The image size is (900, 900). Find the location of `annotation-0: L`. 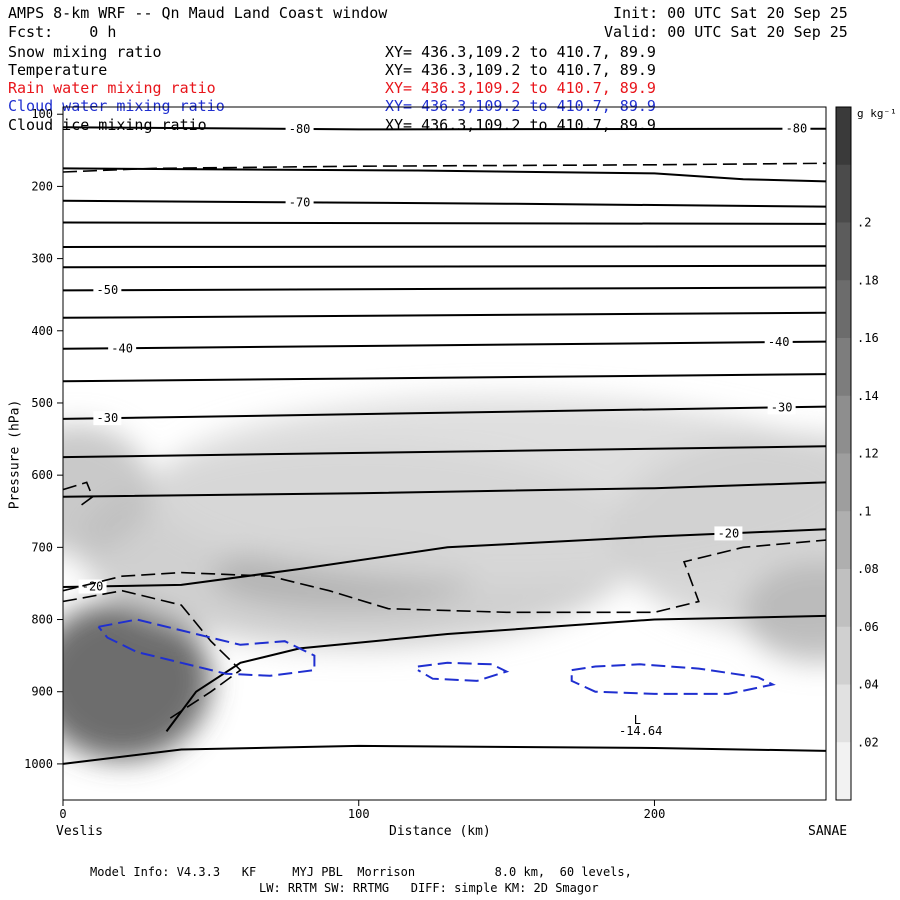

annotation-0: L is located at coordinates (637, 720).